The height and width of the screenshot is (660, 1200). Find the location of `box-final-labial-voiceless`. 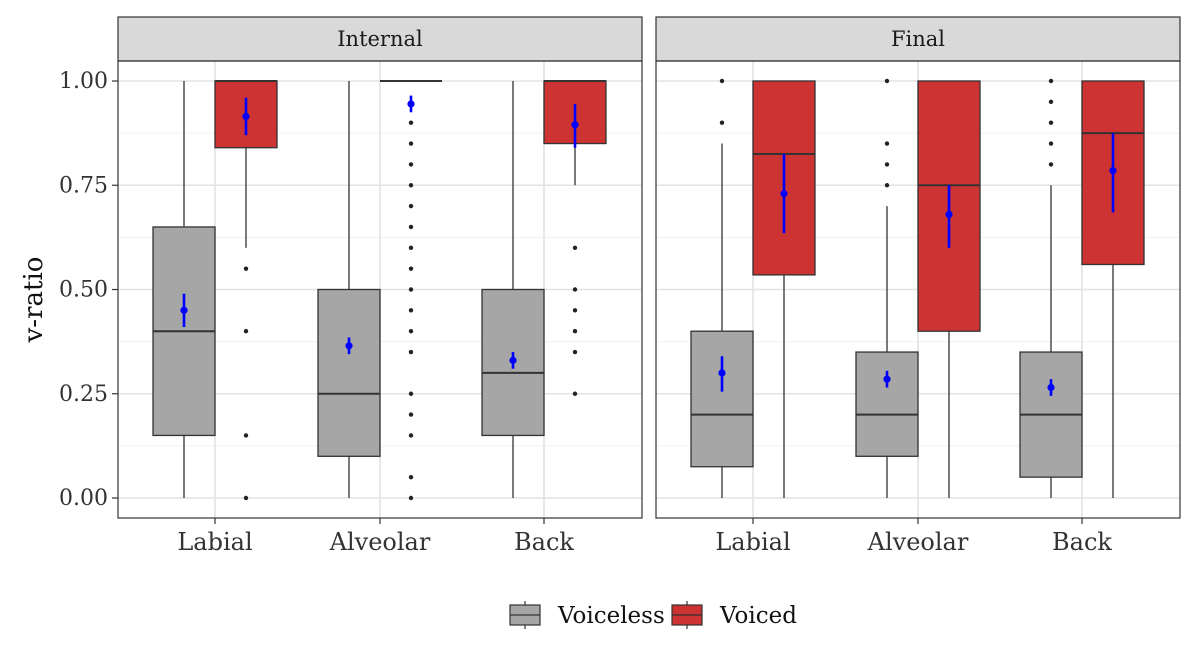

box-final-labial-voiceless is located at coordinates (722, 399).